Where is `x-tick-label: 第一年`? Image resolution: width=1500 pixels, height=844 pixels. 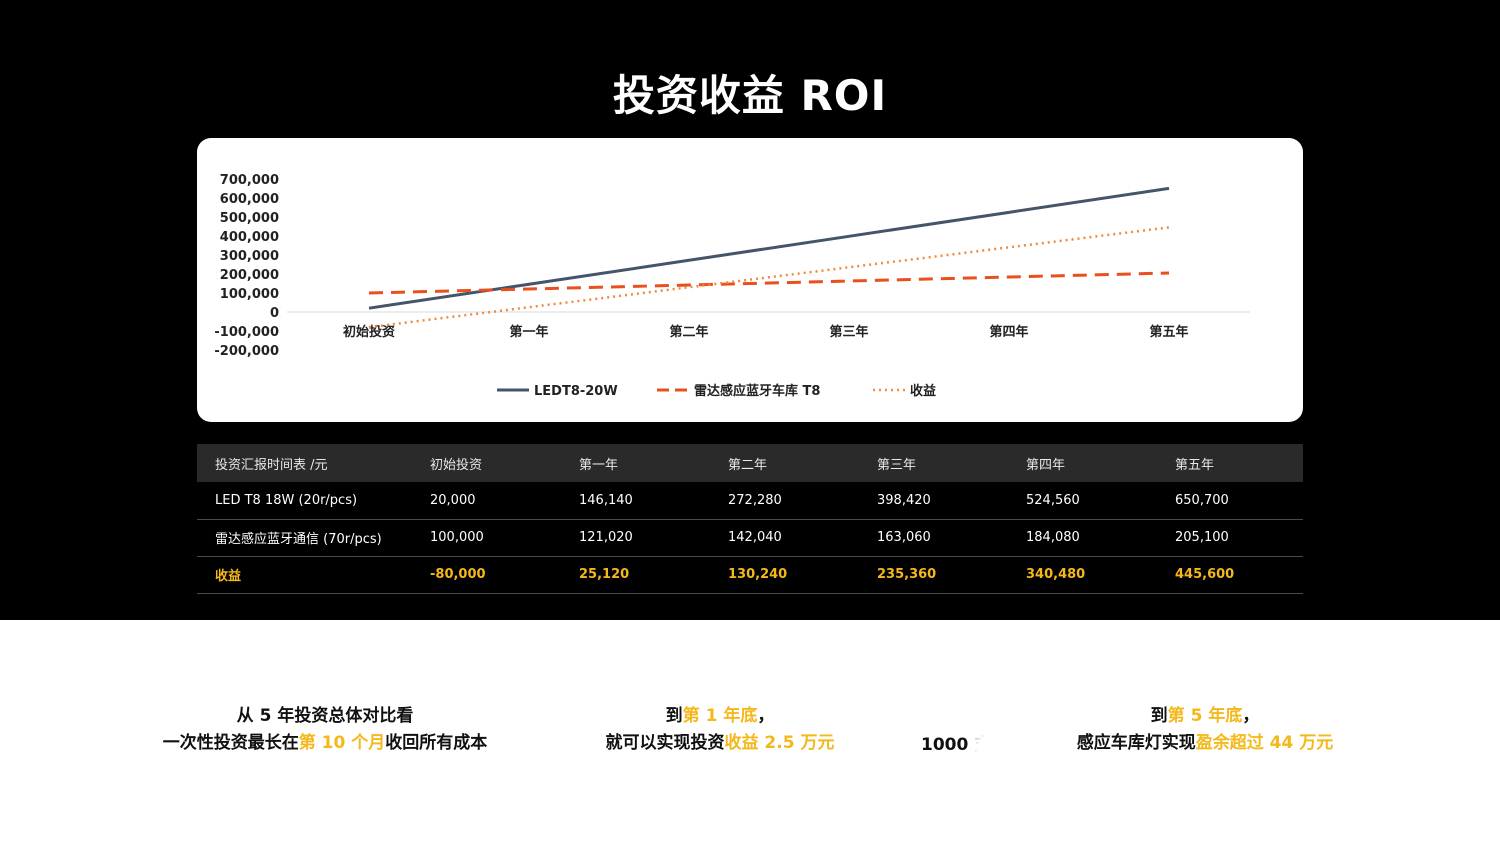 x-tick-label: 第一年 is located at coordinates (528, 332).